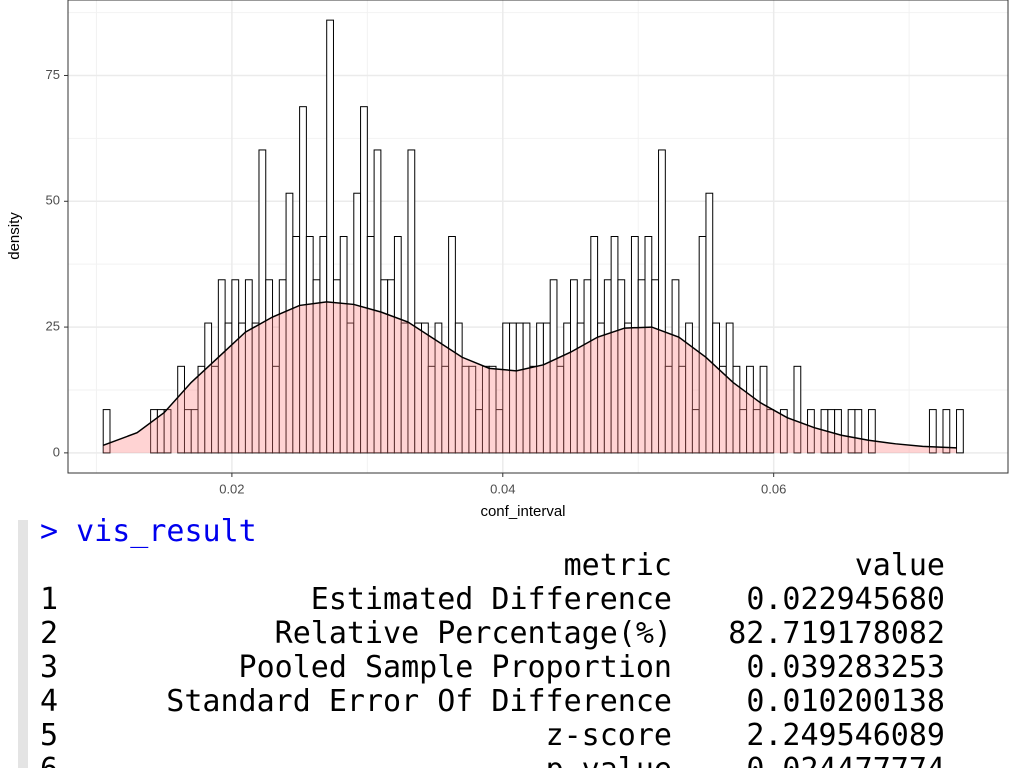 This screenshot has height=768, width=1024. Describe the element at coordinates (49, 701) in the screenshot. I see `row-index: 4` at that location.